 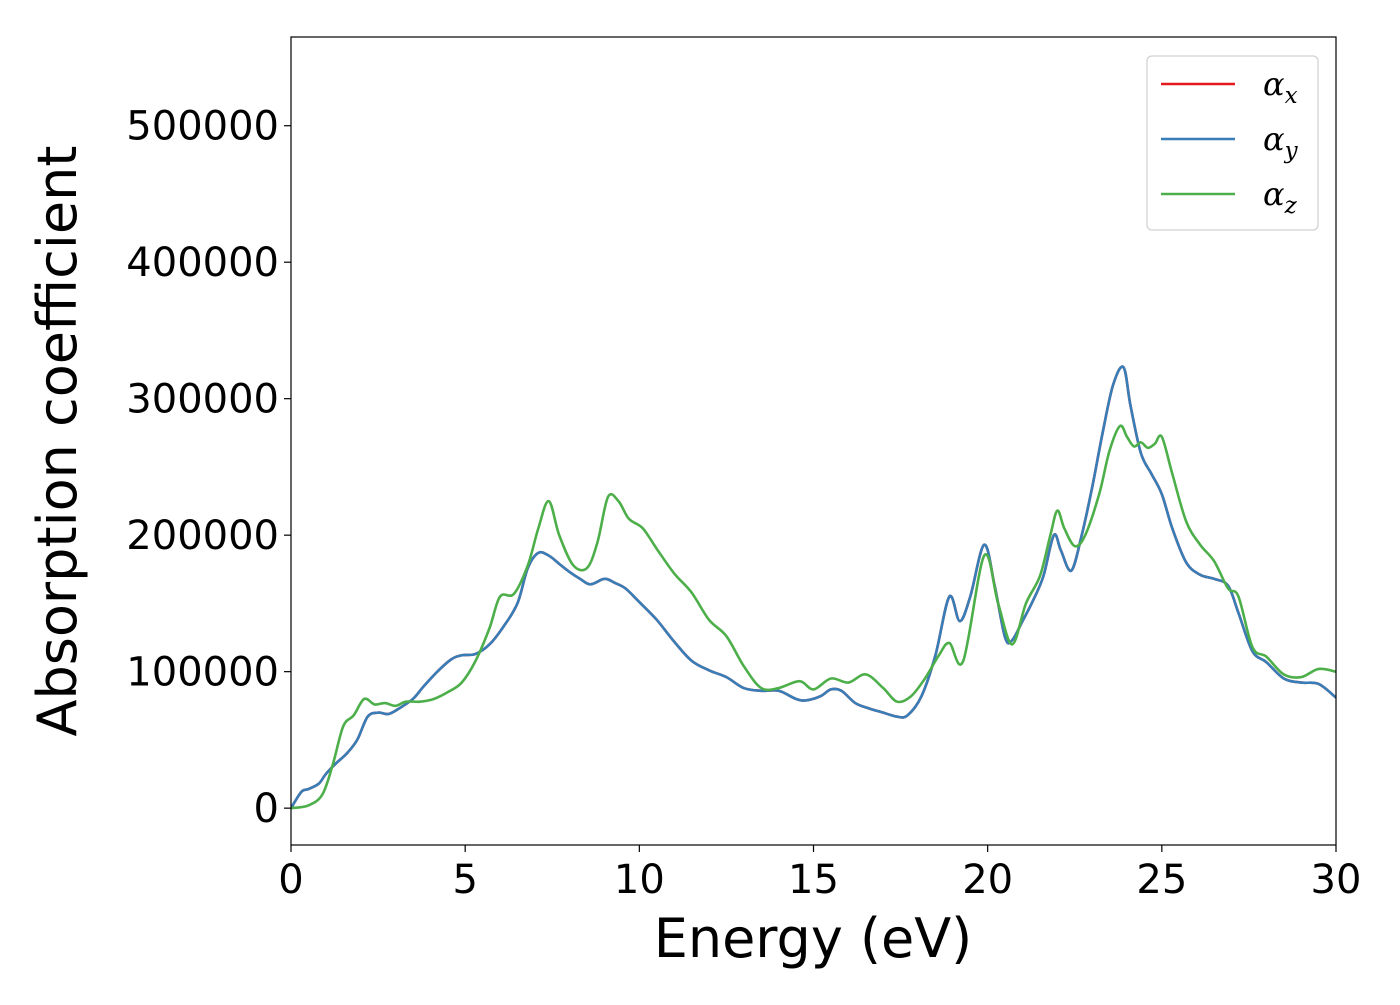 What do you see at coordinates (1280, 197) in the screenshot?
I see `legend-label-z: αz` at bounding box center [1280, 197].